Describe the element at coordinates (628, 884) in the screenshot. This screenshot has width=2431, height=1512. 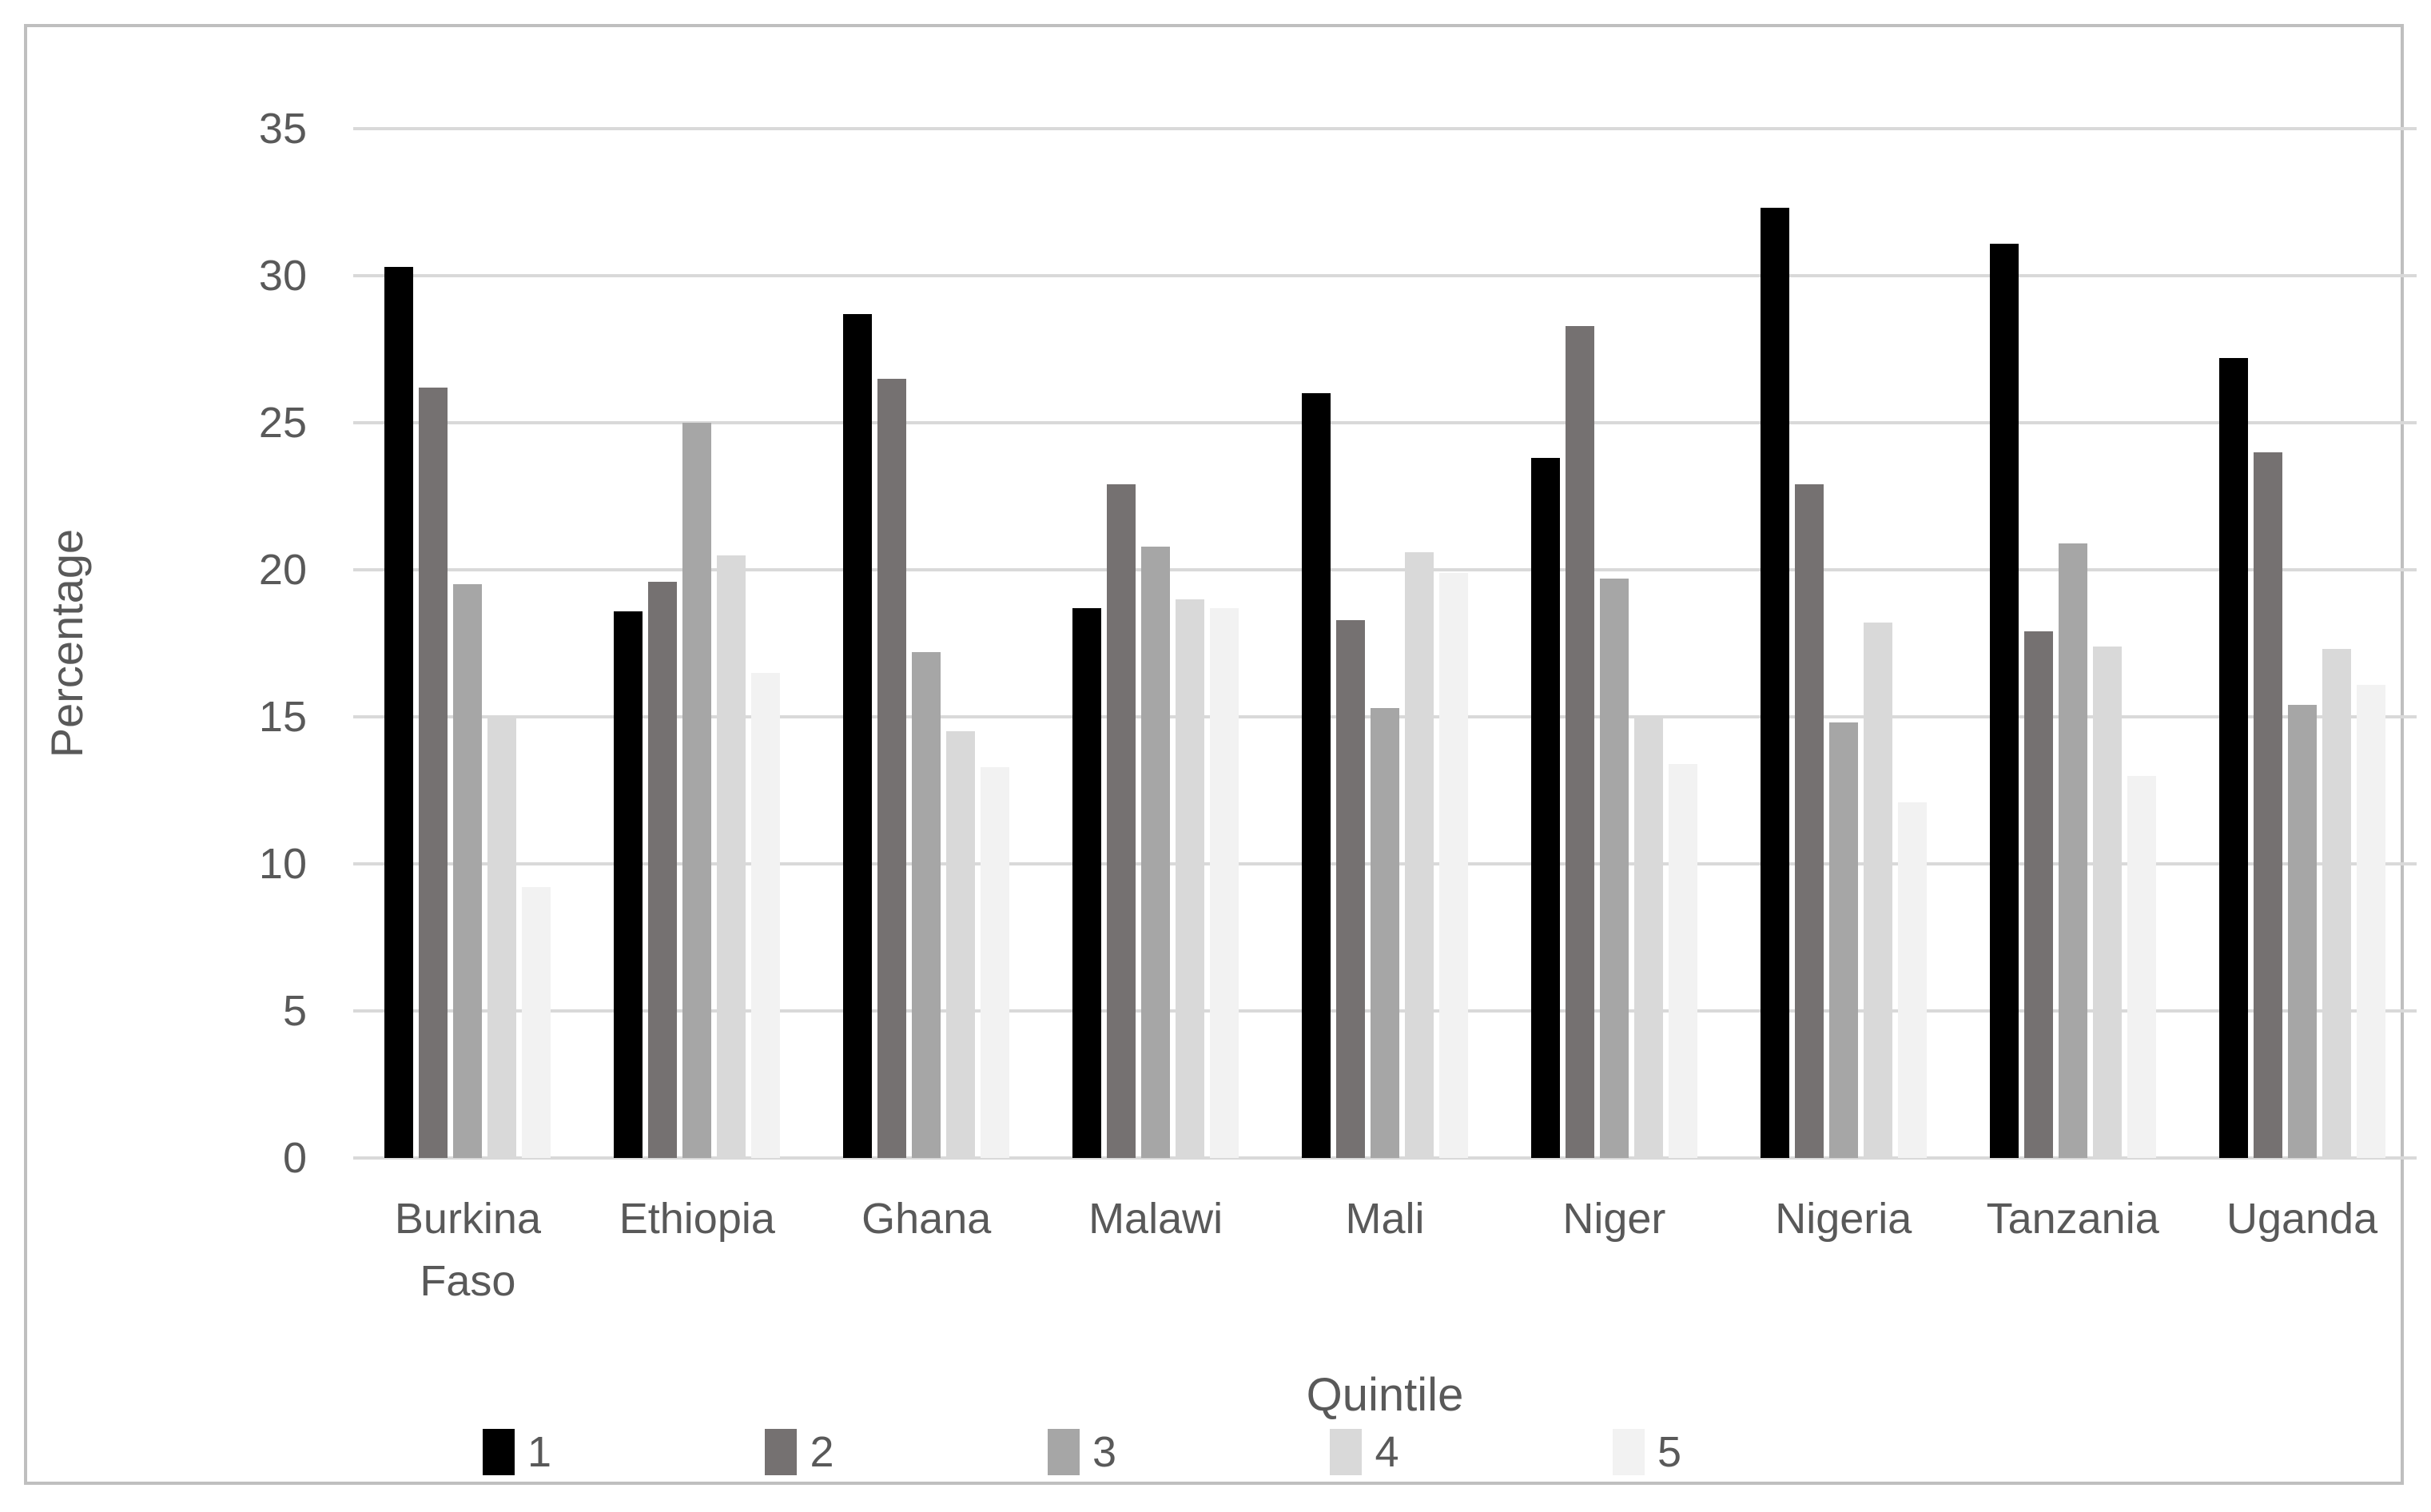
I see `bar-ethiopia-q1` at that location.